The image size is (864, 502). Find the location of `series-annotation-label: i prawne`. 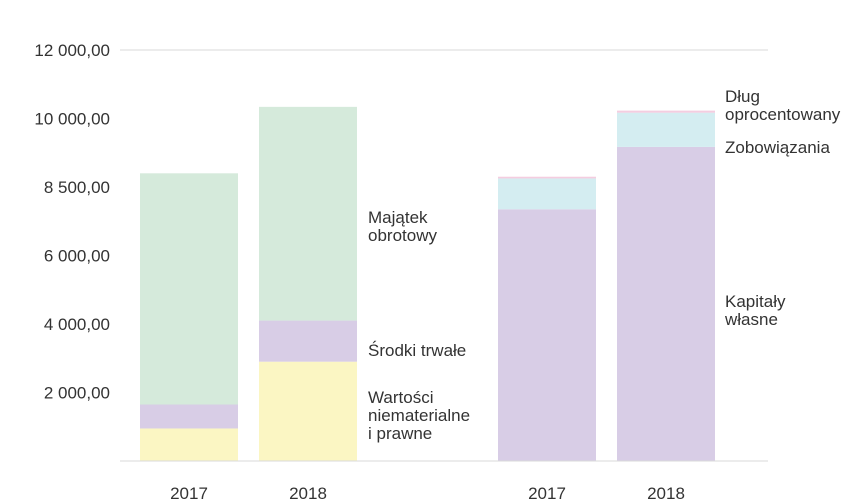

series-annotation-label: i prawne is located at coordinates (400, 433).